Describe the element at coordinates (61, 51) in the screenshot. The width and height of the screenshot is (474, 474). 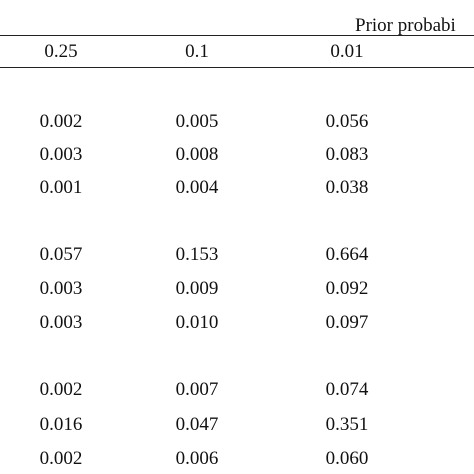
I see `column-header-0: 0.25` at that location.